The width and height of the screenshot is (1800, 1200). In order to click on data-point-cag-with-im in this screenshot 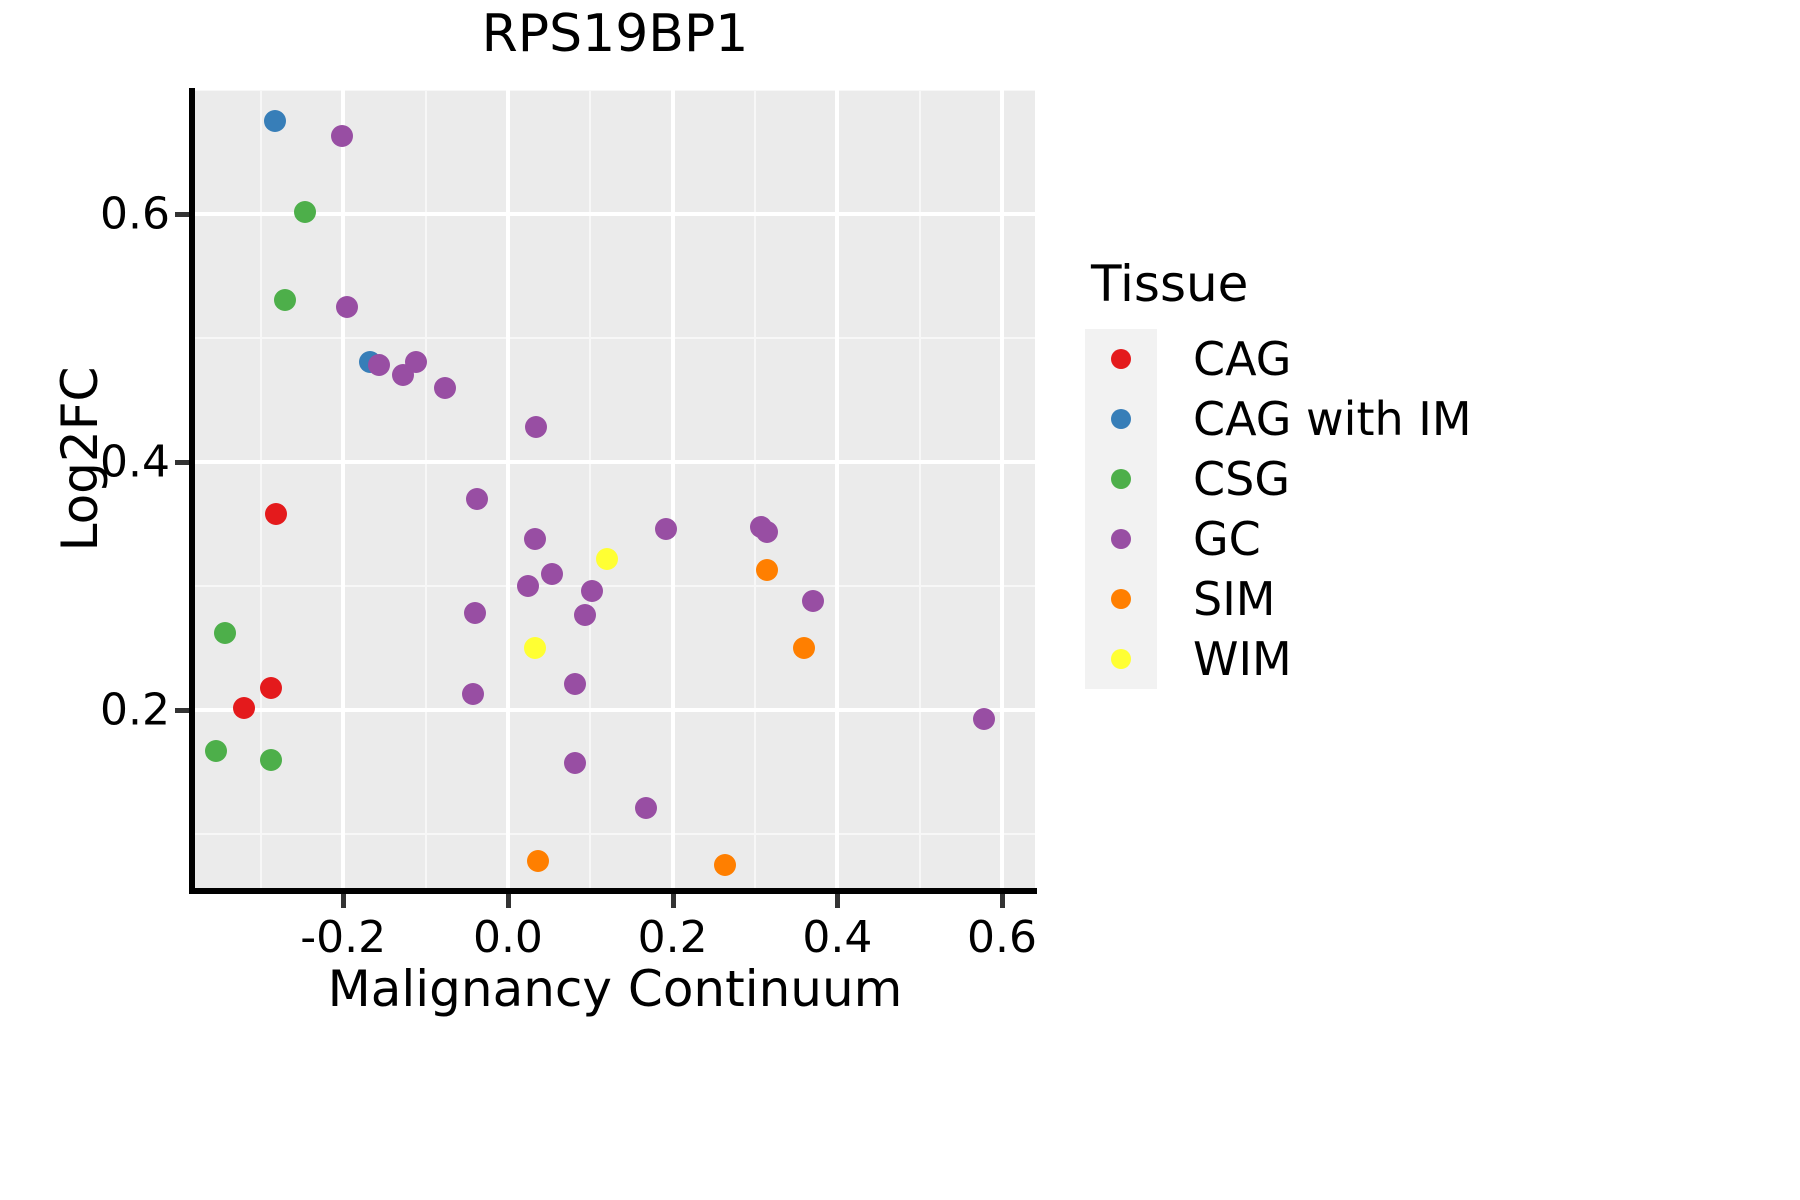, I will do `click(274, 121)`.